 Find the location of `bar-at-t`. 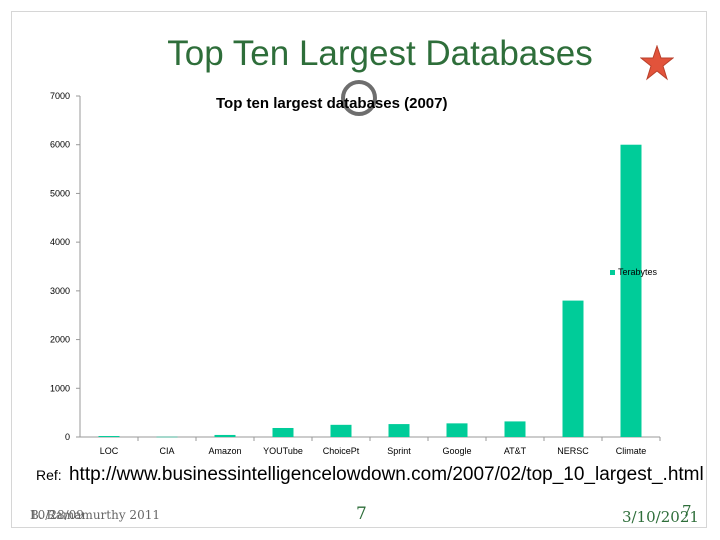

bar-at-t is located at coordinates (515, 429).